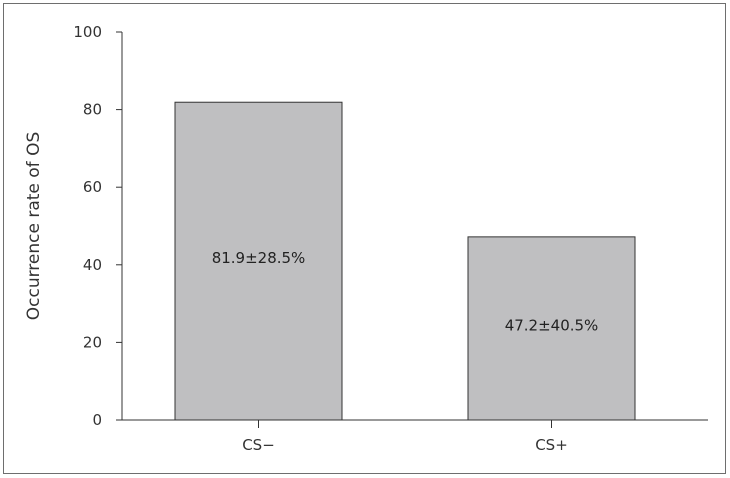 This screenshot has height=478, width=730. What do you see at coordinates (87, 32) in the screenshot?
I see `y-tick-label: 100` at bounding box center [87, 32].